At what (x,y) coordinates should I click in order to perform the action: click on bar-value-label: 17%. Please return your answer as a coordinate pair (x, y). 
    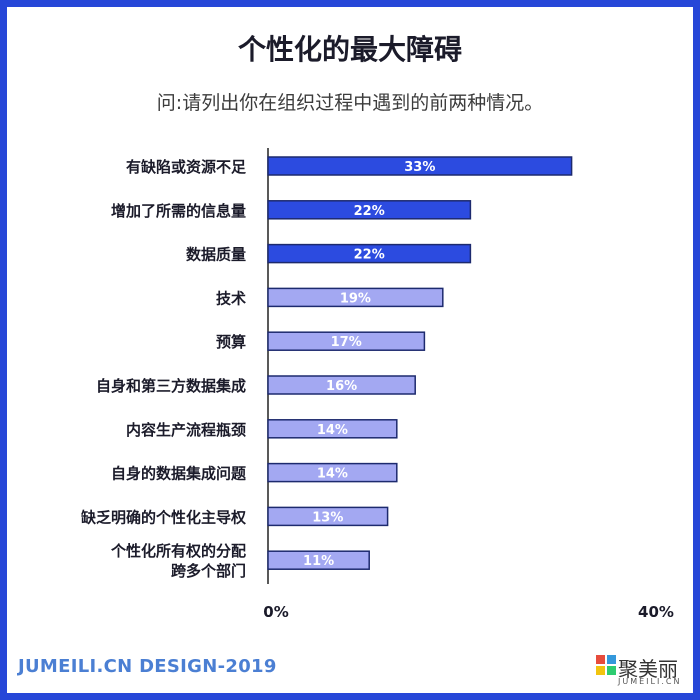
    Looking at the image, I should click on (346, 342).